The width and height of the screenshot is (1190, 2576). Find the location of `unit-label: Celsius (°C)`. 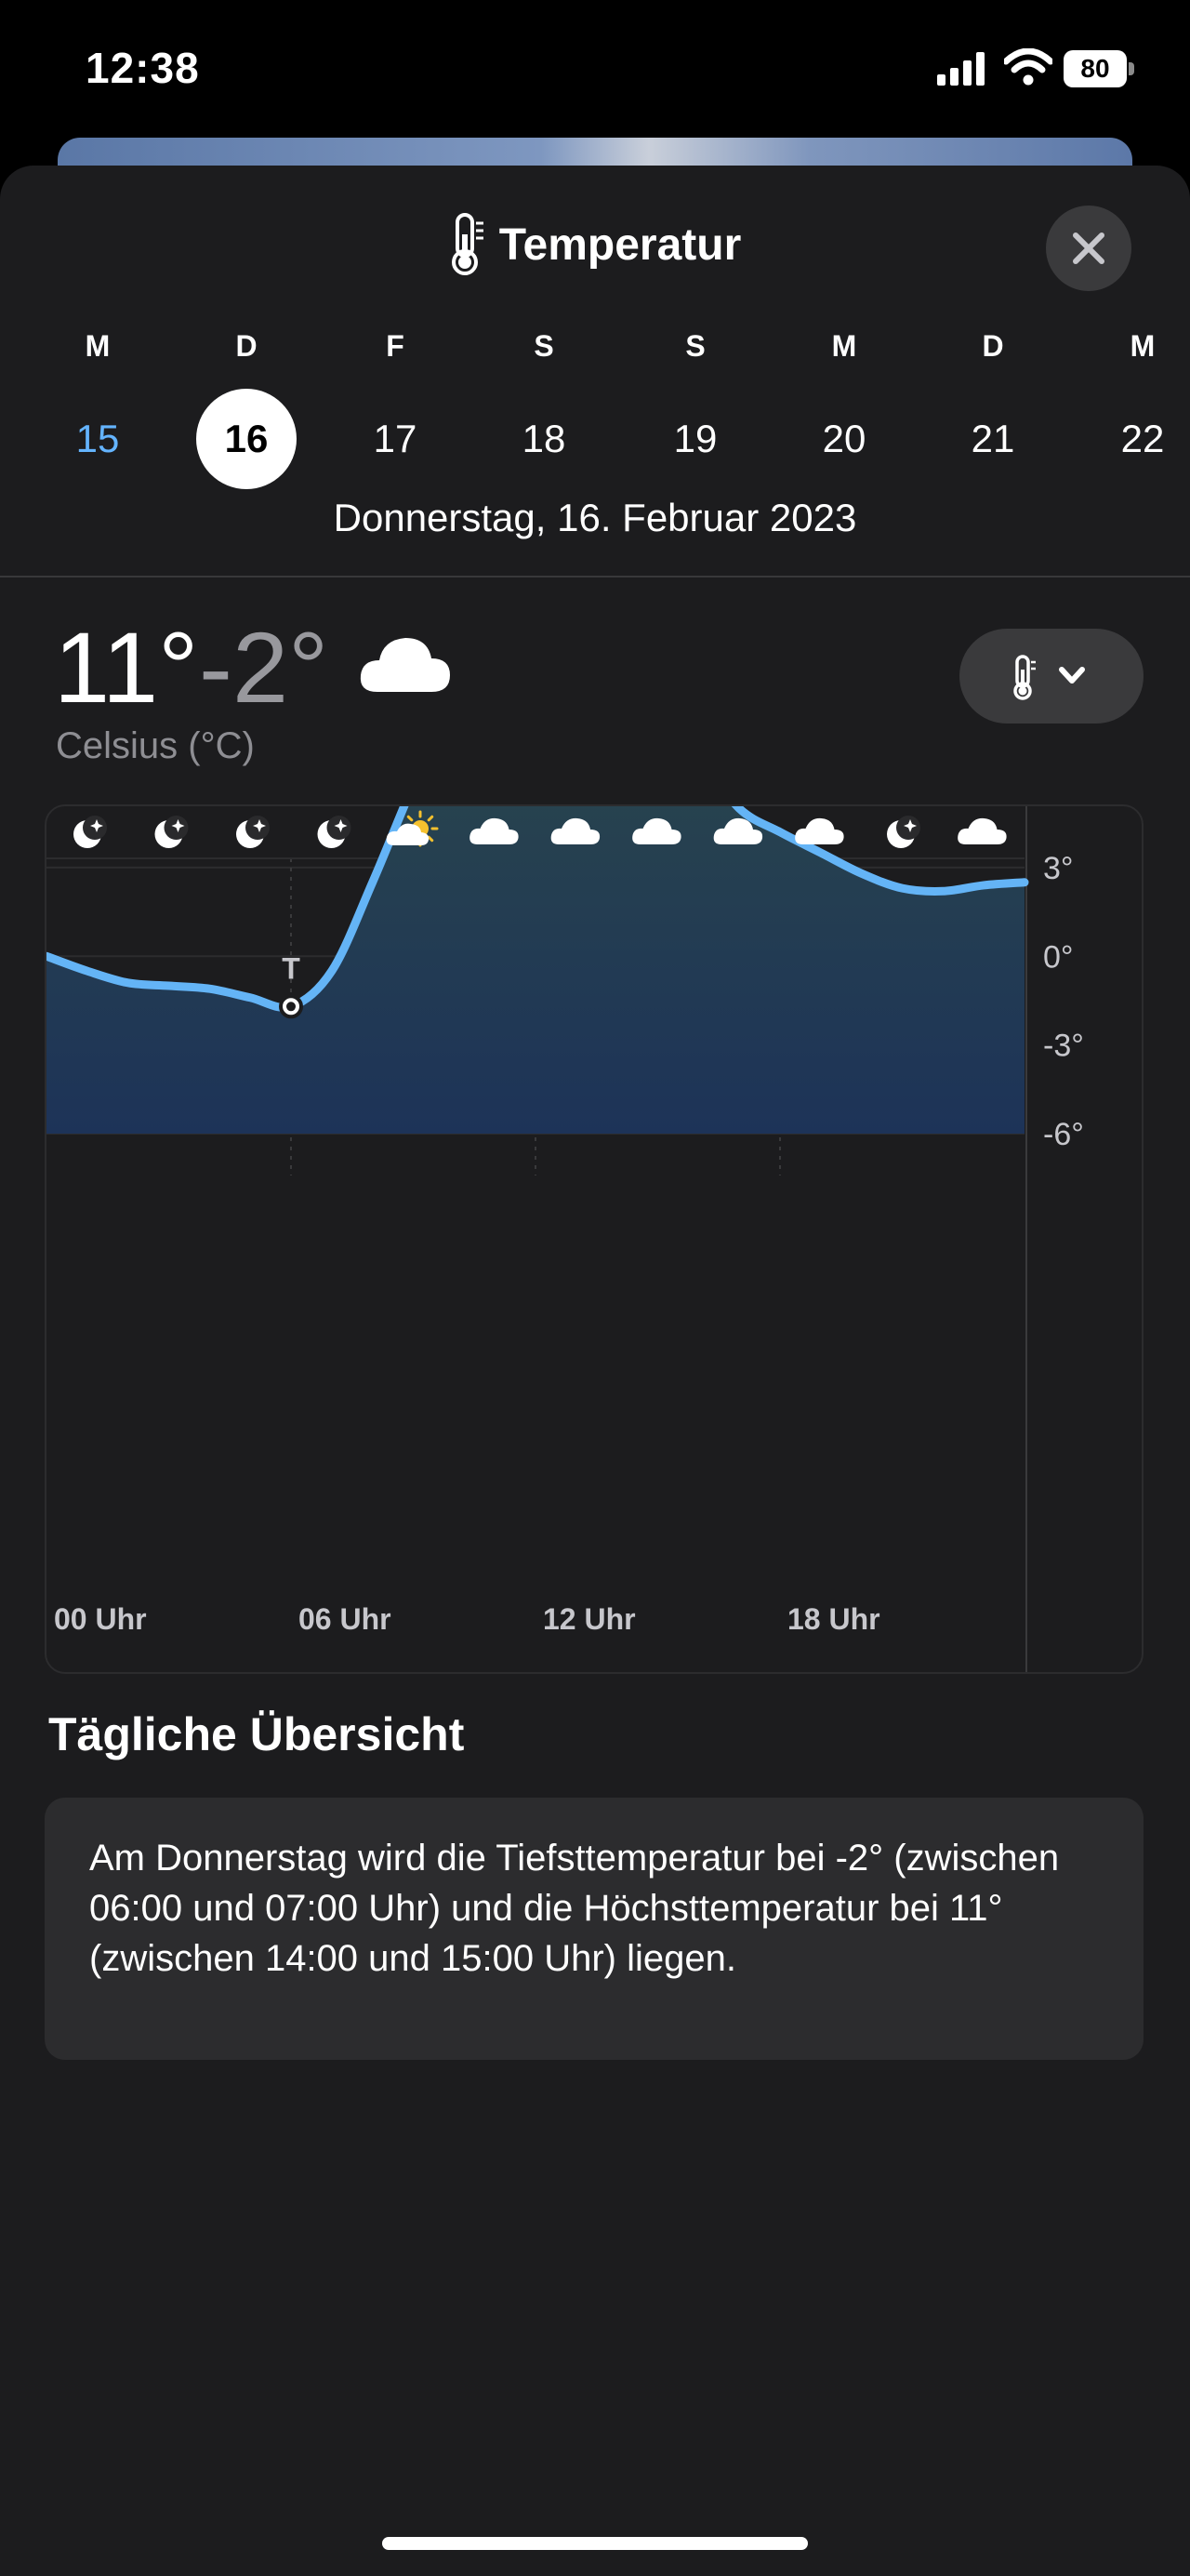

unit-label: Celsius (°C) is located at coordinates (155, 745).